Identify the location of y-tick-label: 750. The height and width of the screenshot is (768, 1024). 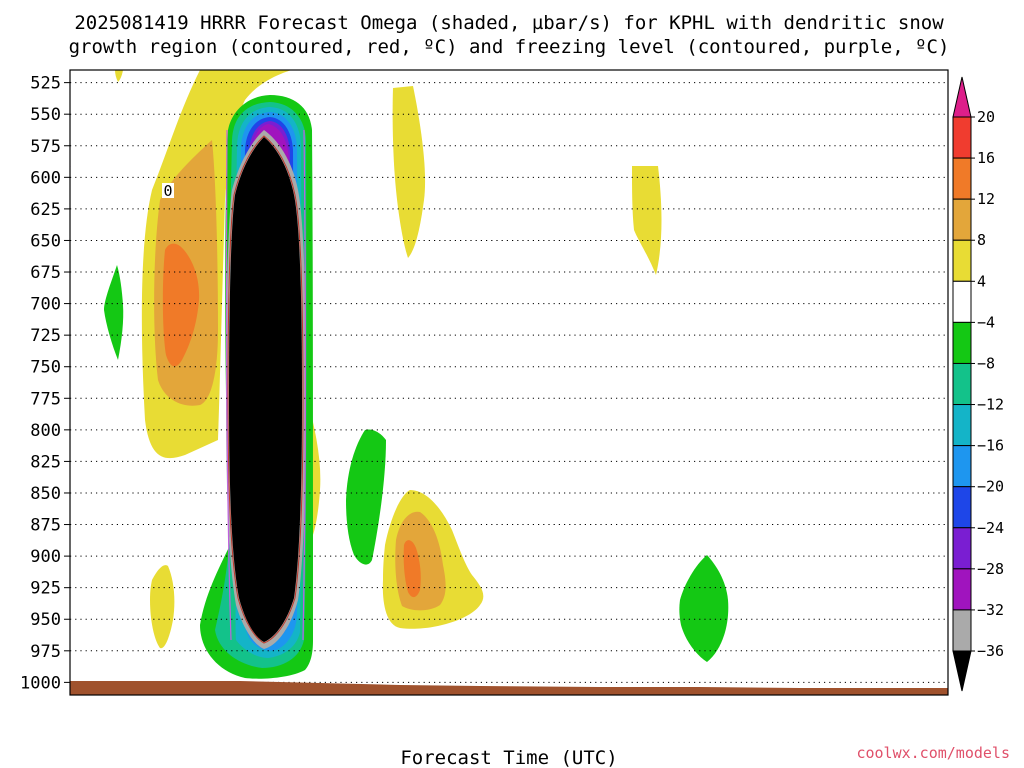
(45, 368).